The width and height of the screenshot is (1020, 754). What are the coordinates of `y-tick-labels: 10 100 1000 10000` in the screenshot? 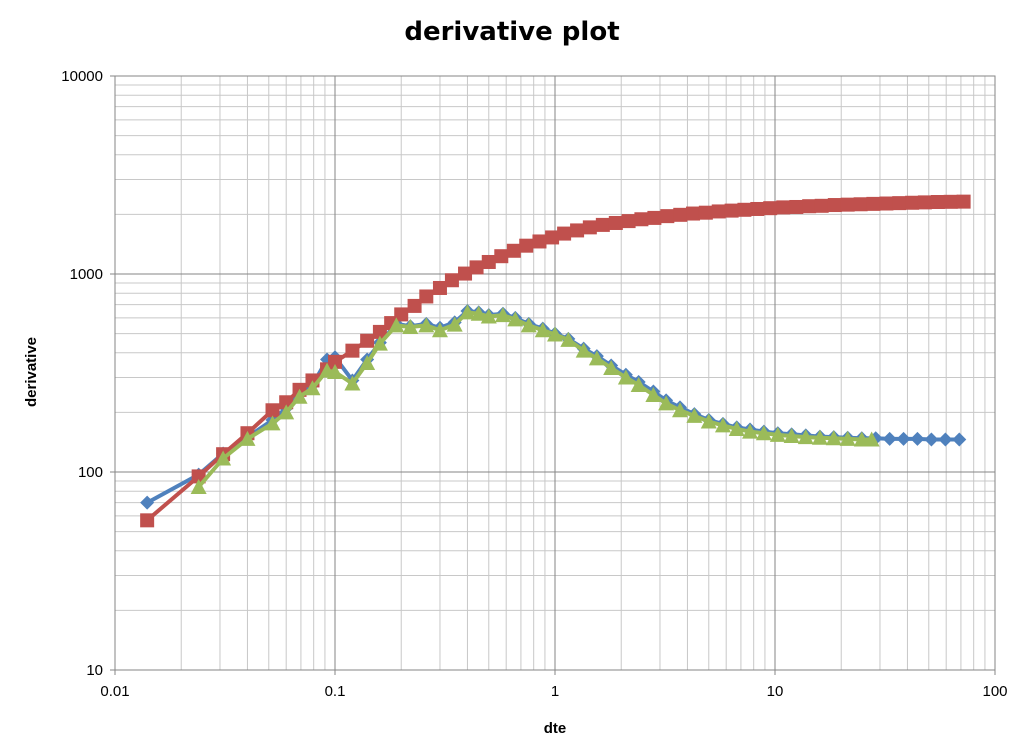 It's located at (82, 373).